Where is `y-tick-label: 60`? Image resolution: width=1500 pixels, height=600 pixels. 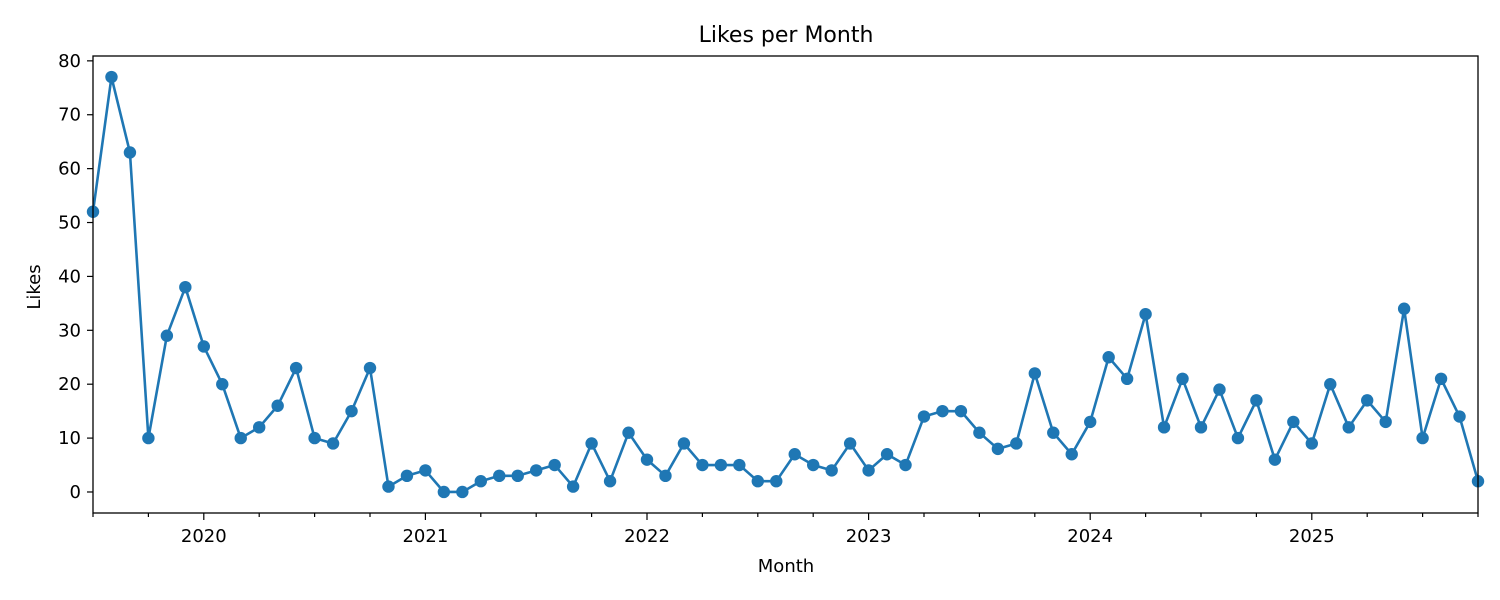 y-tick-label: 60 is located at coordinates (69, 169).